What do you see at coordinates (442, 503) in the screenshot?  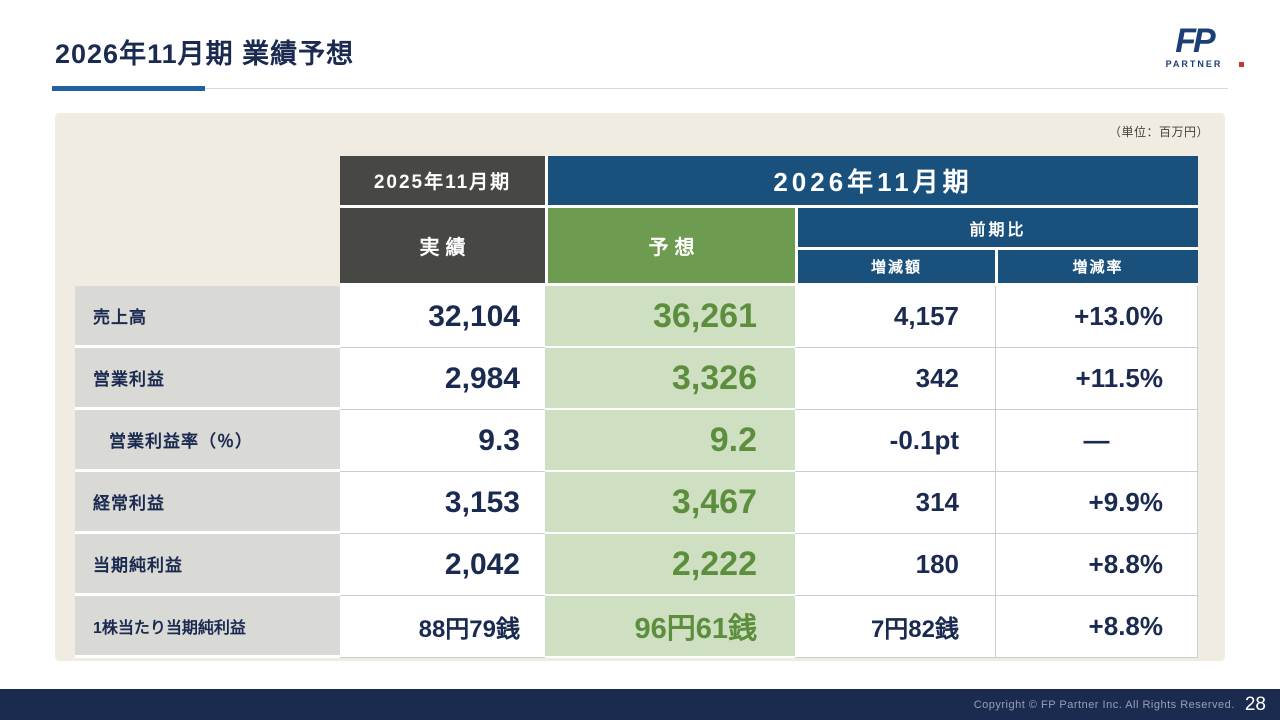 I see `actual-value: 3,153` at bounding box center [442, 503].